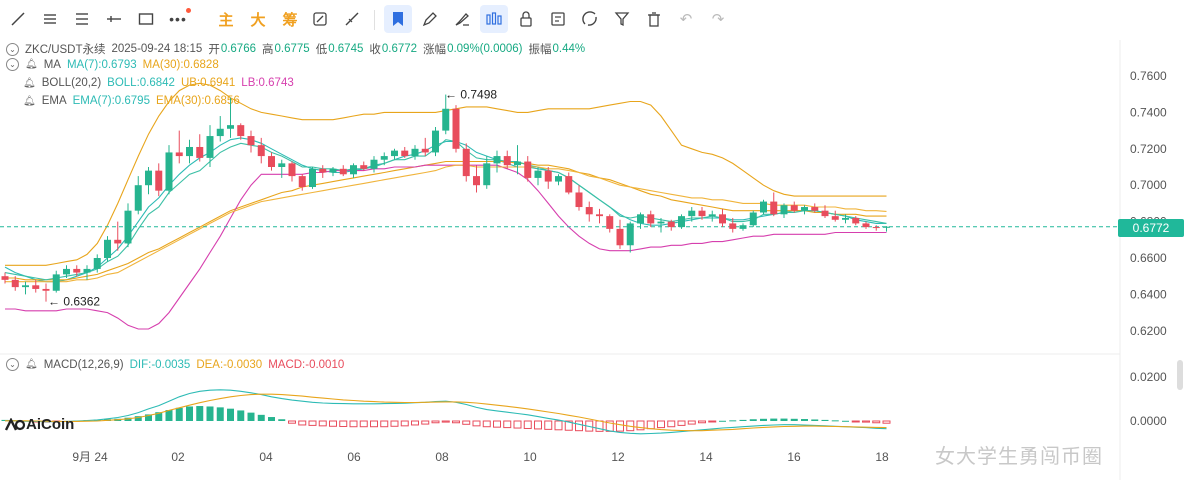 This screenshot has width=1185, height=480. I want to click on bookmark-tool-icon, so click(398, 19).